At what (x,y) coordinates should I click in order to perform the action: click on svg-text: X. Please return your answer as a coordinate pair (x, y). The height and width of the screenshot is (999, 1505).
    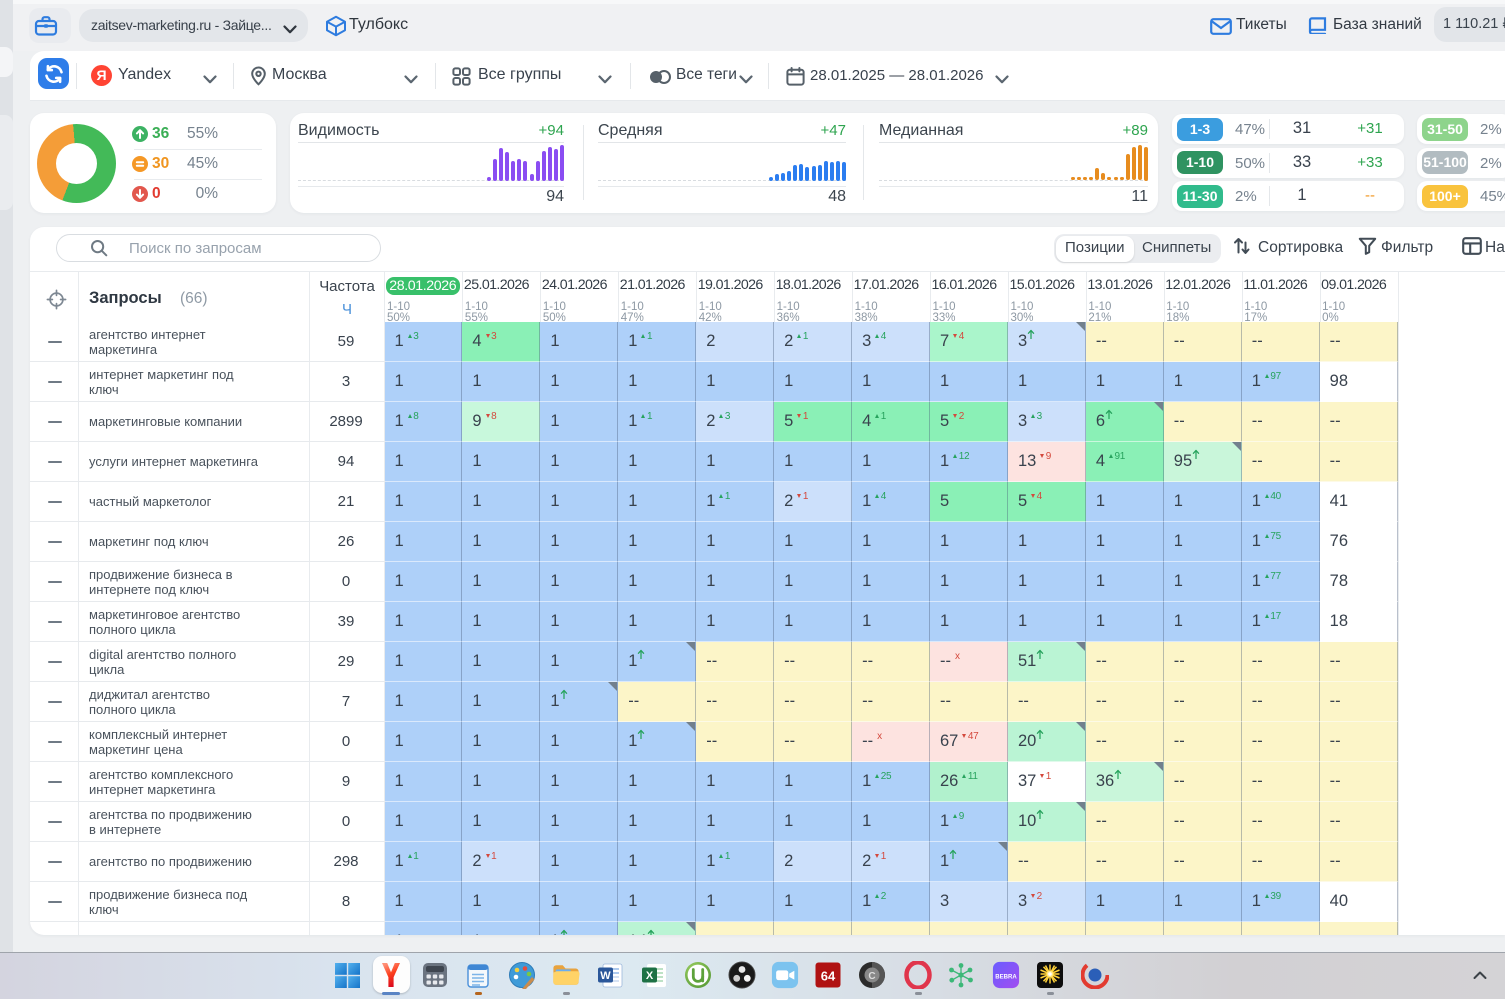
    Looking at the image, I should click on (649, 976).